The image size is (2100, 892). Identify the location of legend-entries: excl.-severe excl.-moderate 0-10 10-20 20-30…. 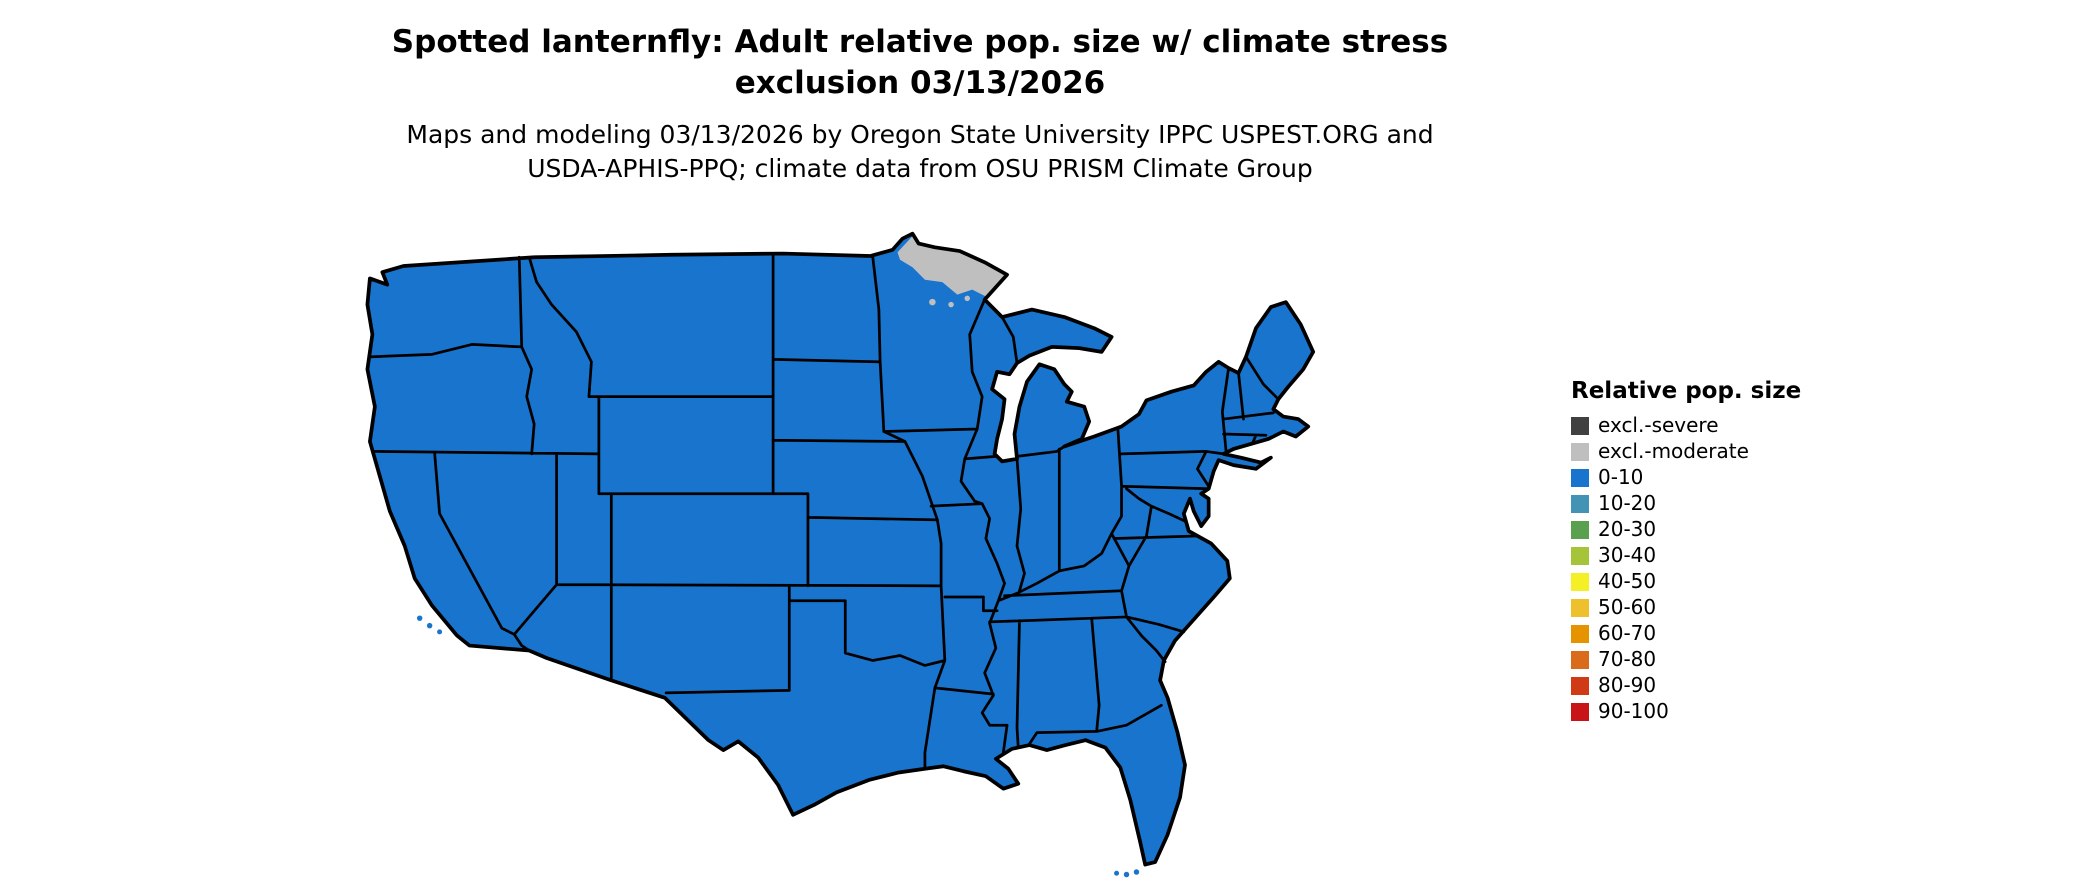
(1686, 568).